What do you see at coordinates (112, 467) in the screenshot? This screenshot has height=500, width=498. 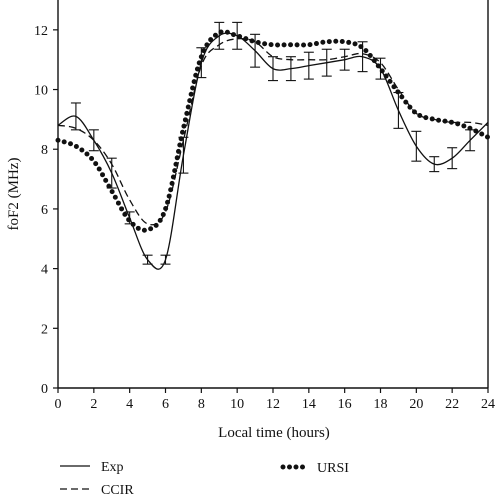 I see `legend-label-exp: Exp` at bounding box center [112, 467].